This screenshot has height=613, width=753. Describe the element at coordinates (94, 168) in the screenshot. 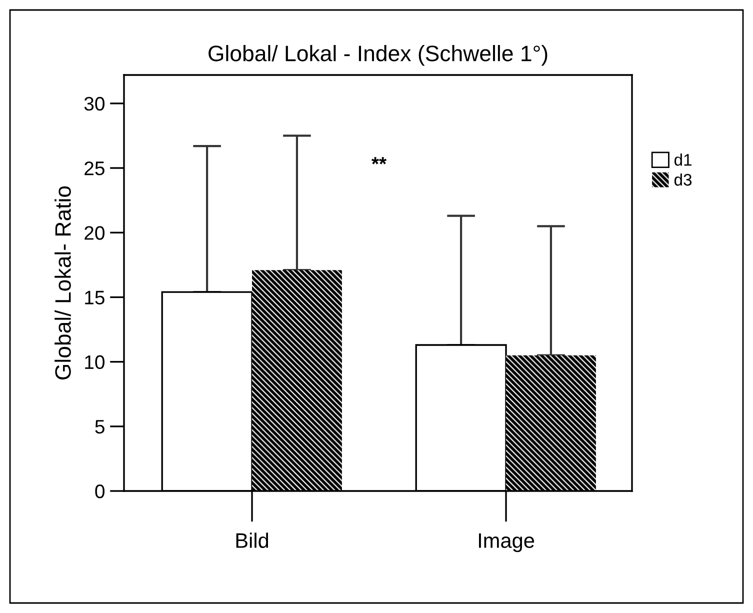

I see `y-tick-label: 25` at that location.